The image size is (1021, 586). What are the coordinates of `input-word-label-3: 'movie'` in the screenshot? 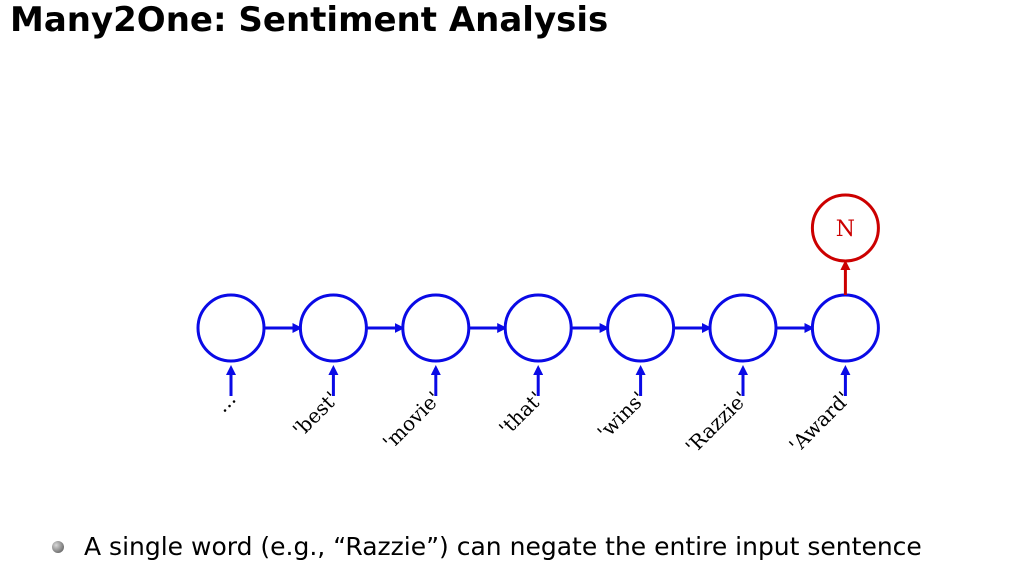 It's located at (412, 421).